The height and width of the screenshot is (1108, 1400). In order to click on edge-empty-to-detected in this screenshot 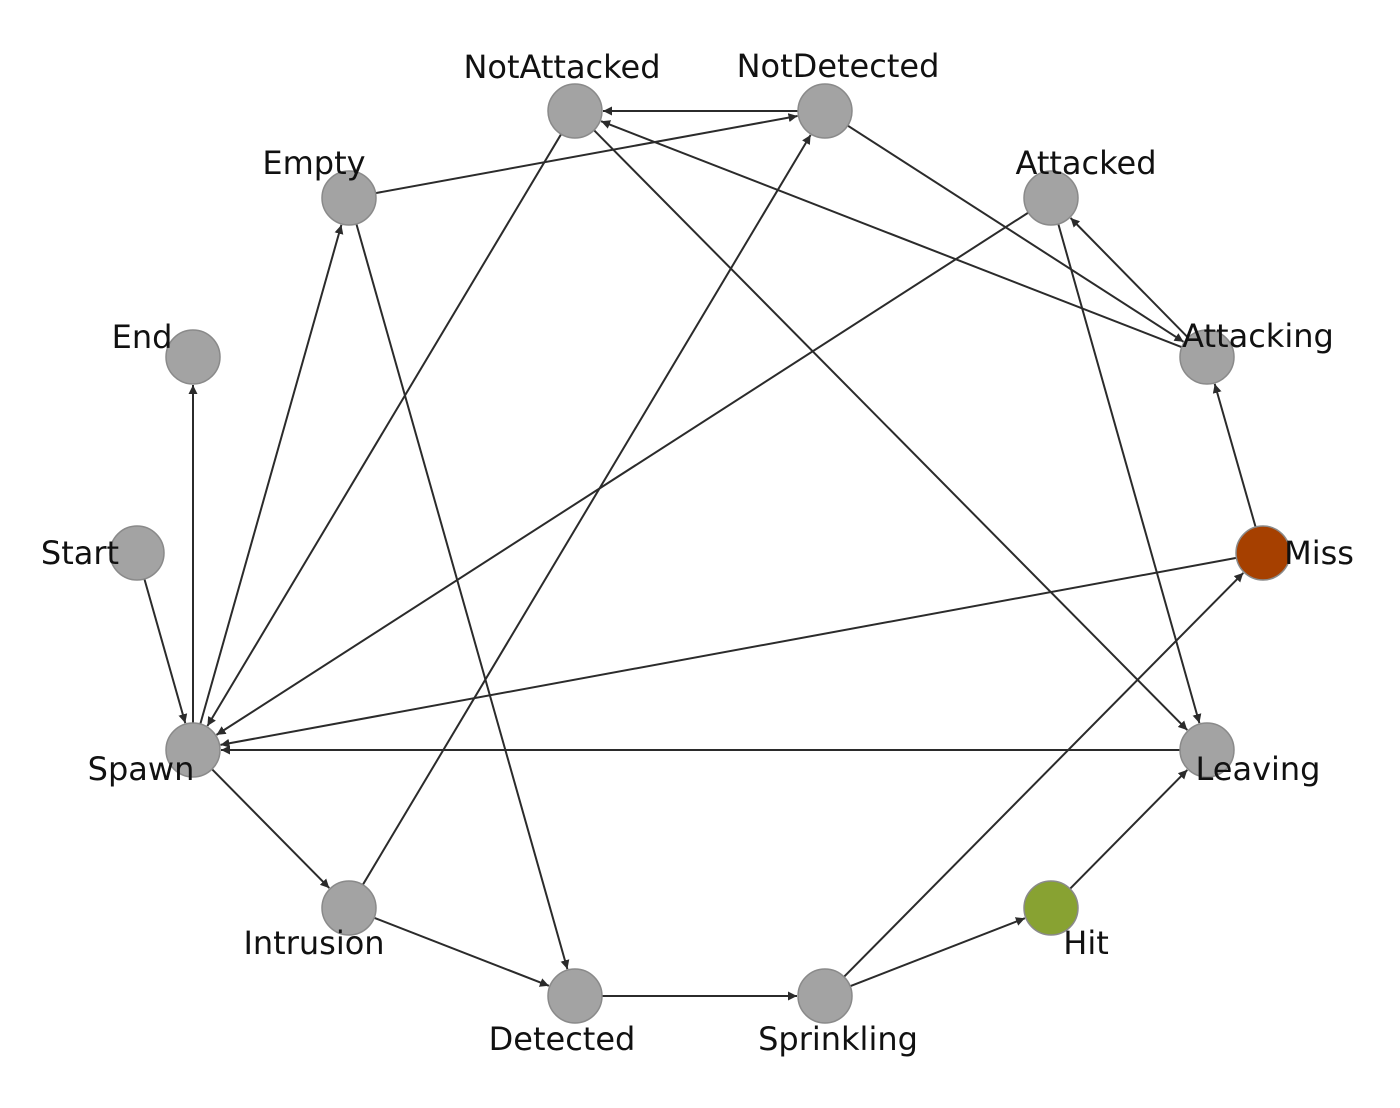, I will do `click(462, 596)`.